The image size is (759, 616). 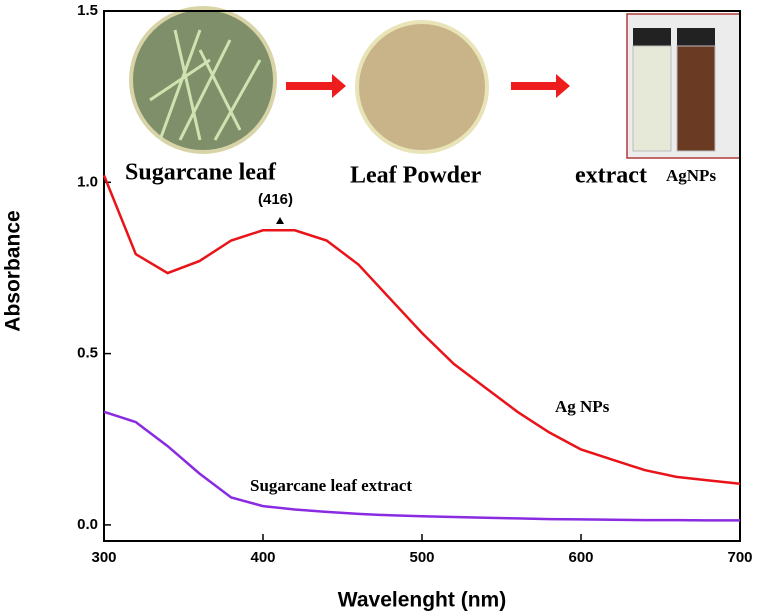 I want to click on annotation: extract, so click(x=611, y=176).